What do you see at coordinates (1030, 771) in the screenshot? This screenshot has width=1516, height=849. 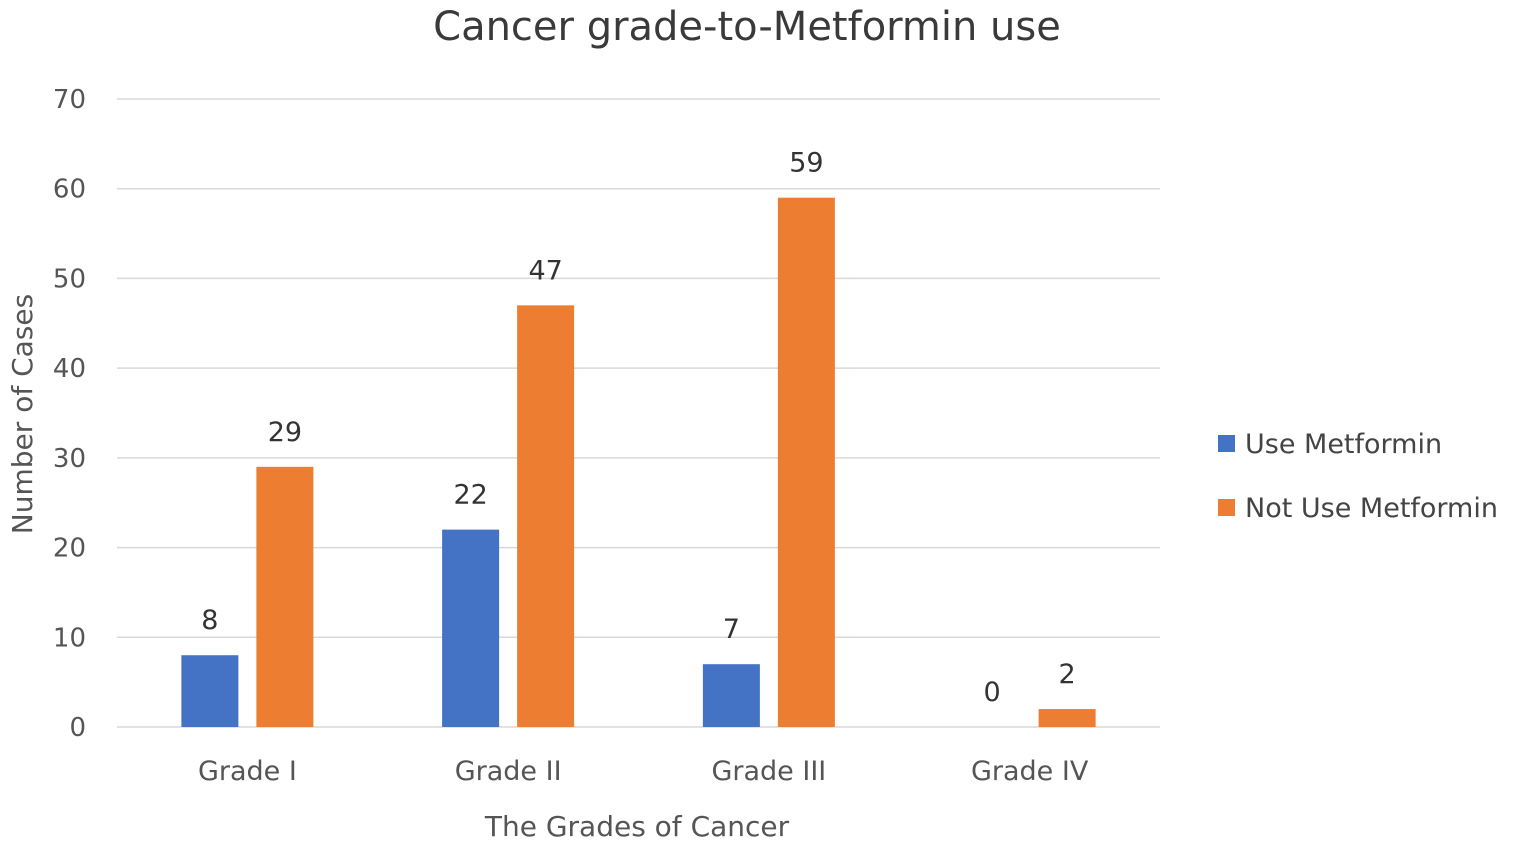 I see `x-tick-label: Grade IV` at bounding box center [1030, 771].